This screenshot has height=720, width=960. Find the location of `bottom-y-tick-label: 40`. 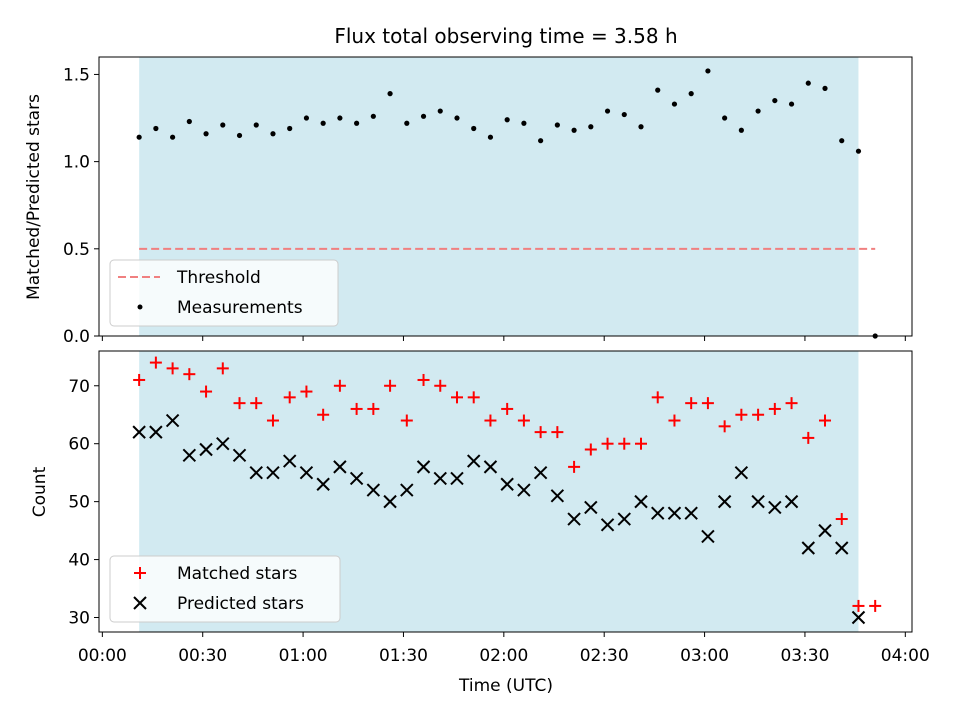

bottom-y-tick-label: 40 is located at coordinates (79, 561).